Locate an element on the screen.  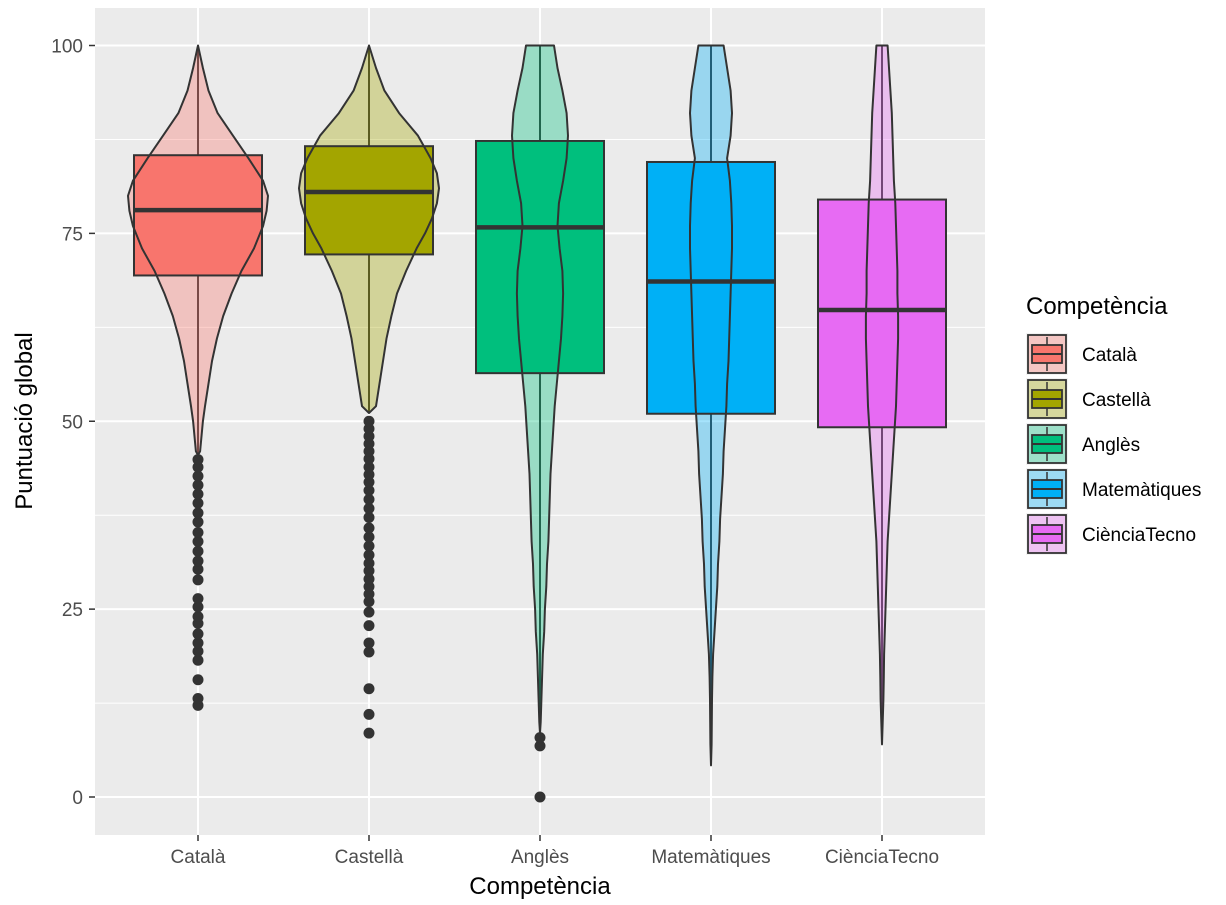
series-Anglès is located at coordinates (540, 423).